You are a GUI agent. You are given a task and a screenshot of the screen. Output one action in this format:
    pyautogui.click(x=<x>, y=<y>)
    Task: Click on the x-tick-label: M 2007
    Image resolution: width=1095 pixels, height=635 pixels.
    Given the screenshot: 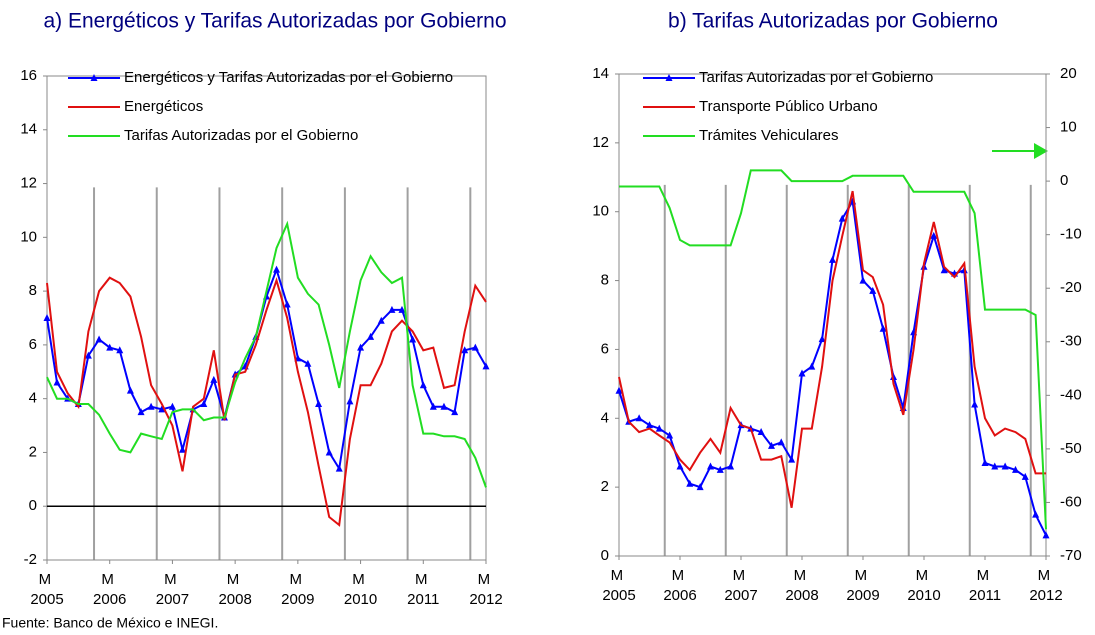 What is the action you would take?
    pyautogui.click(x=740, y=585)
    